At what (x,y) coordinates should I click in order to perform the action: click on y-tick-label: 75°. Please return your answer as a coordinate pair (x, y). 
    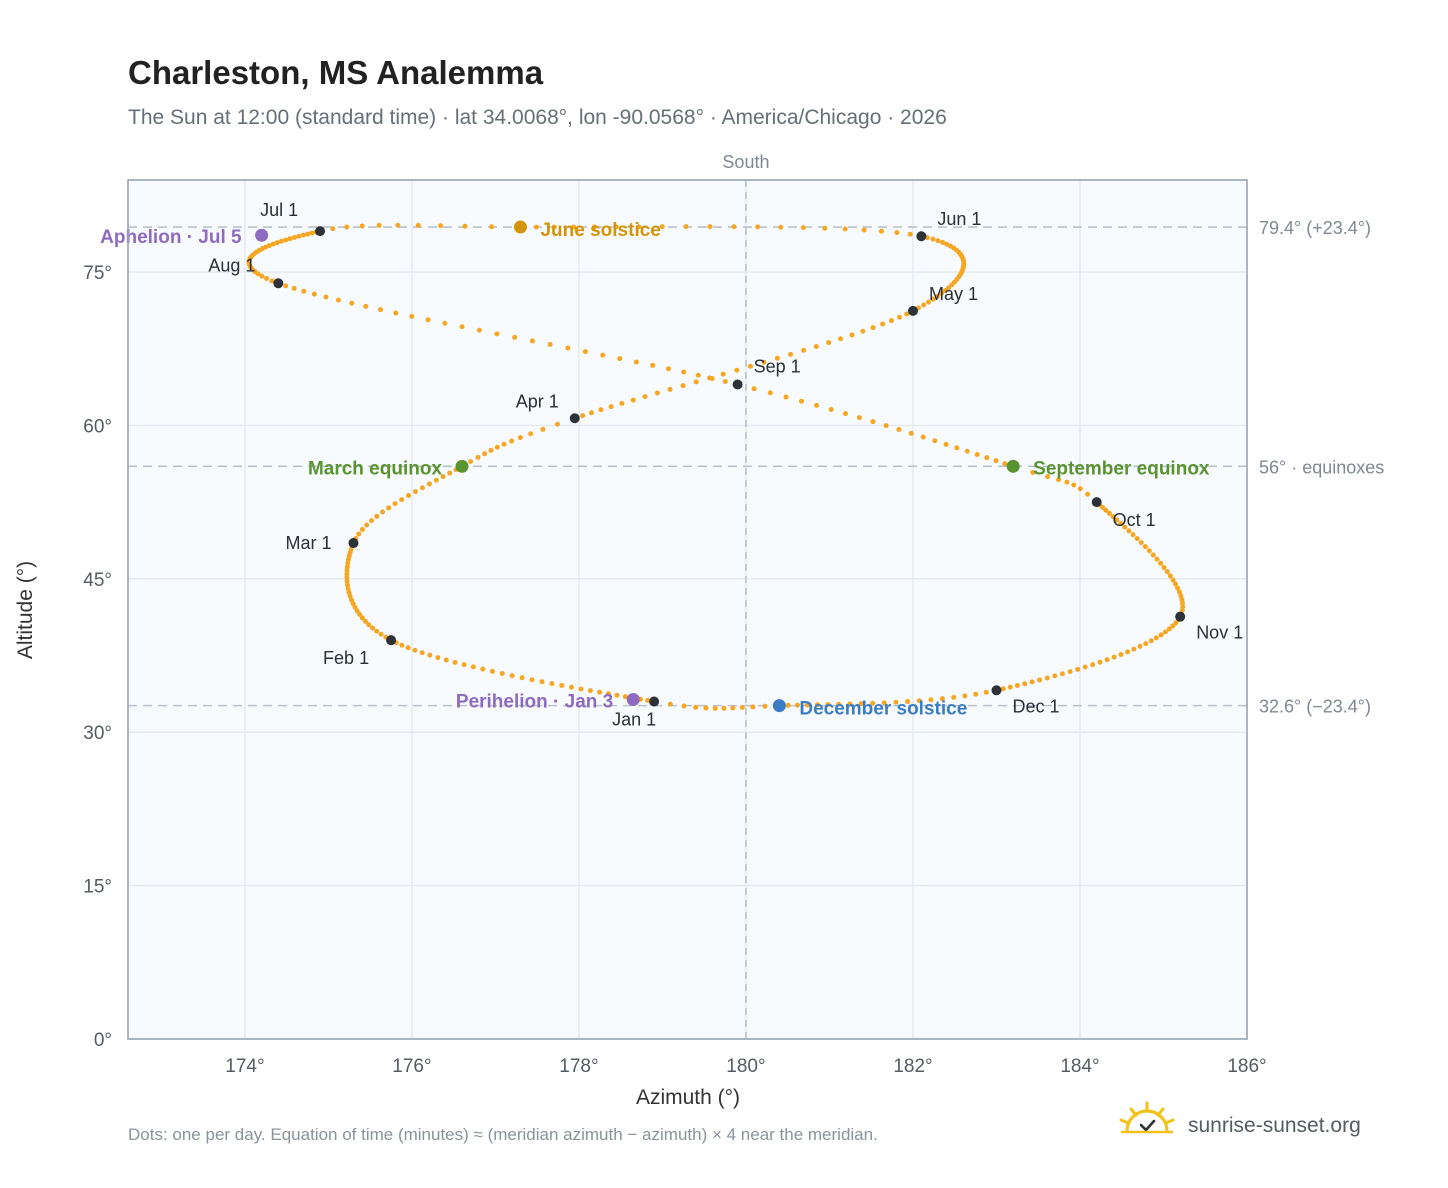
    Looking at the image, I should click on (97, 273).